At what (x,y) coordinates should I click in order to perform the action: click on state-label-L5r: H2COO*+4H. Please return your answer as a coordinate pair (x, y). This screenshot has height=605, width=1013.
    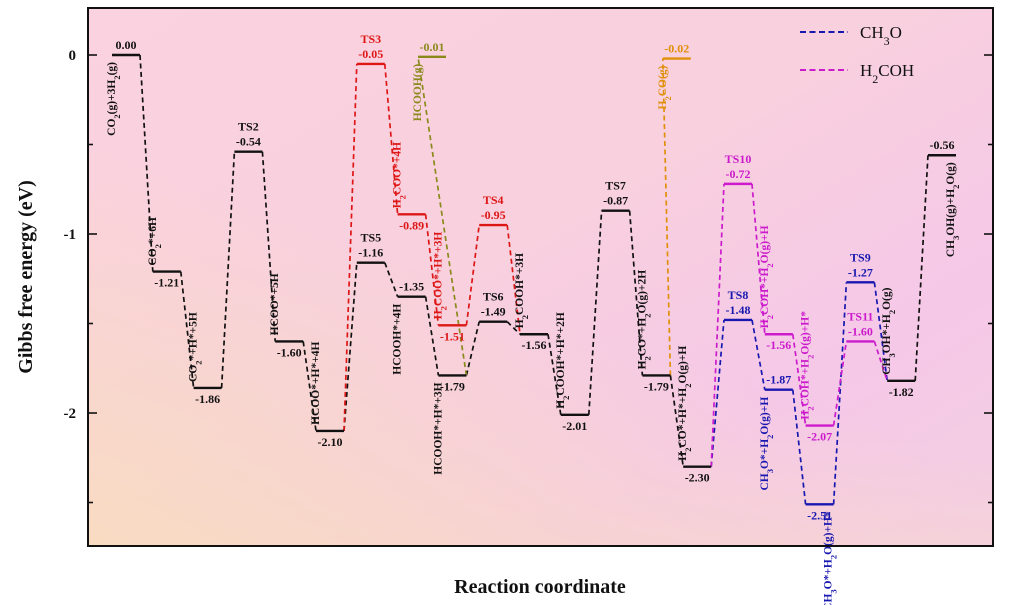
    Looking at the image, I should click on (400, 175).